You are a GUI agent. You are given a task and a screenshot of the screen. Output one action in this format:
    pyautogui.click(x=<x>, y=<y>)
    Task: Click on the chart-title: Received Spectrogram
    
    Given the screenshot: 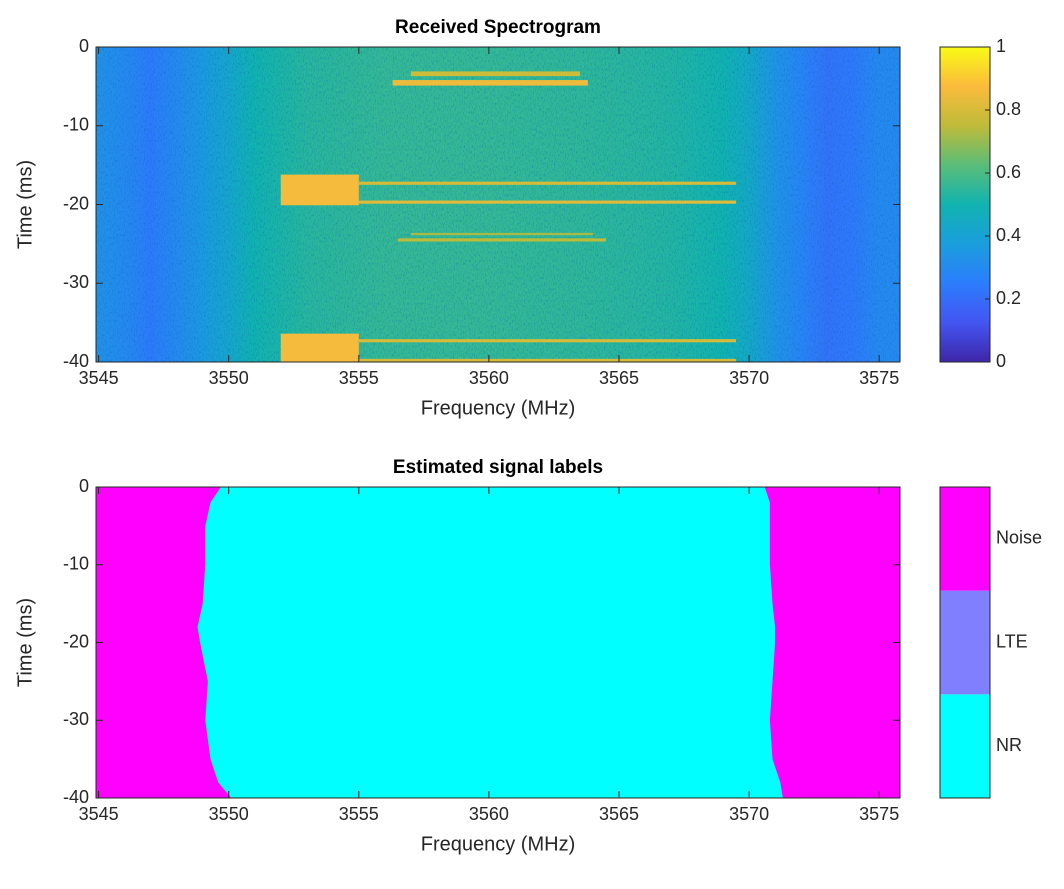 What is the action you would take?
    pyautogui.click(x=498, y=27)
    